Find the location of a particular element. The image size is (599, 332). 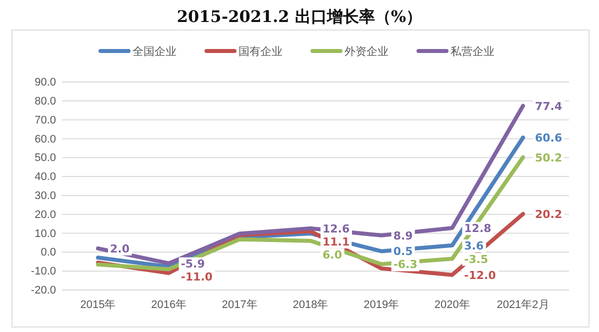

data-label: 12.8 is located at coordinates (478, 228).